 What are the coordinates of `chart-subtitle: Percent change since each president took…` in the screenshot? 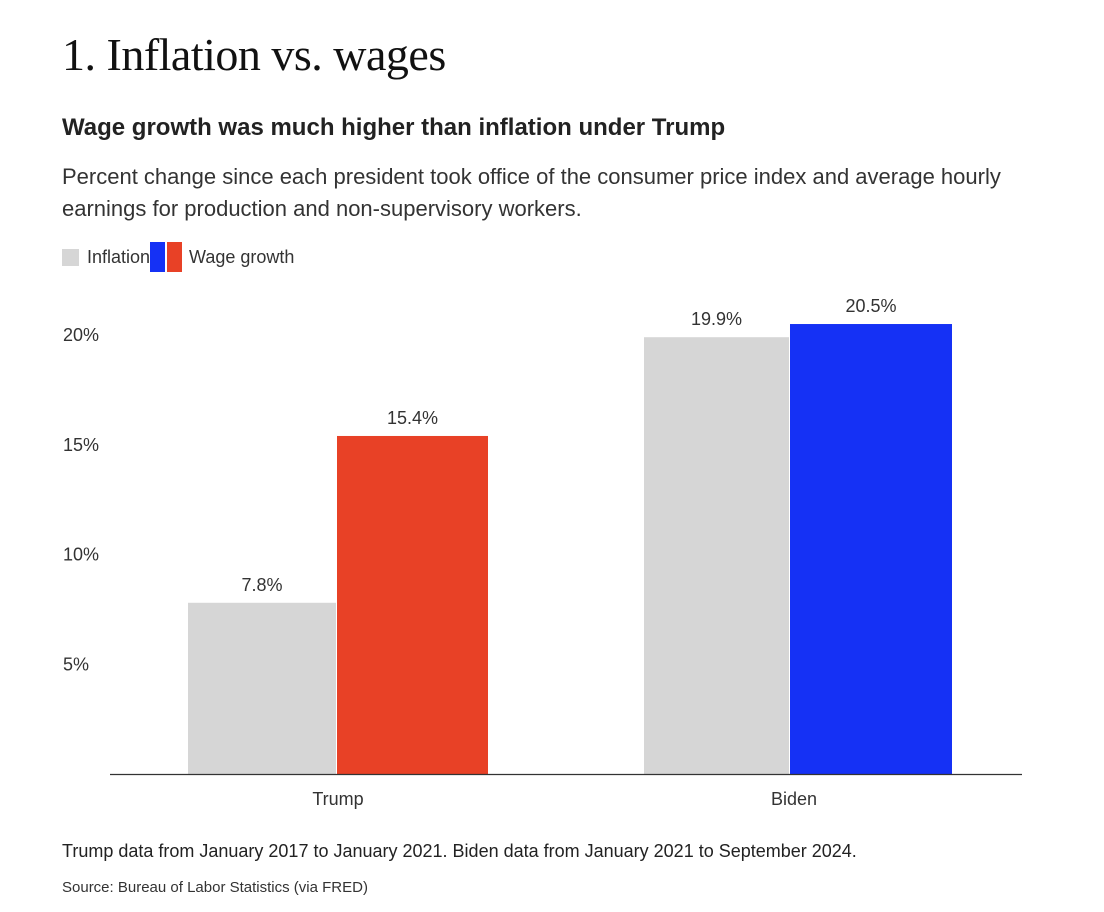 It's located at (531, 192).